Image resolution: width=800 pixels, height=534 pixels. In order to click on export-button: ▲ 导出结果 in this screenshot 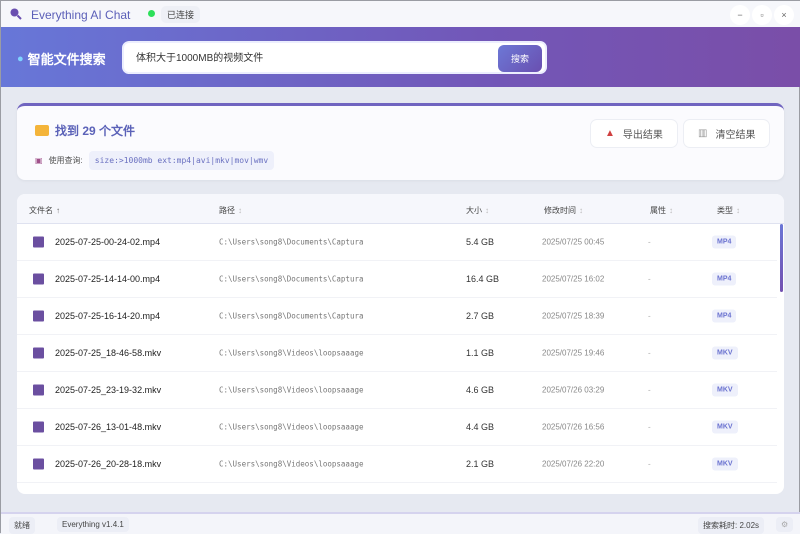, I will do `click(634, 133)`.